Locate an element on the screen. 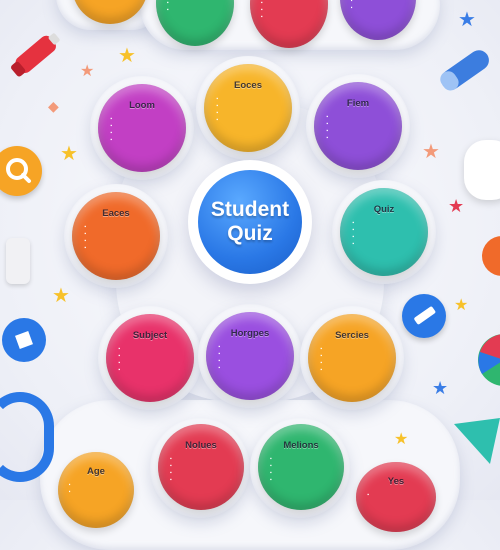 This screenshot has height=550, width=500. bubble-title: Eoces is located at coordinates (248, 85).